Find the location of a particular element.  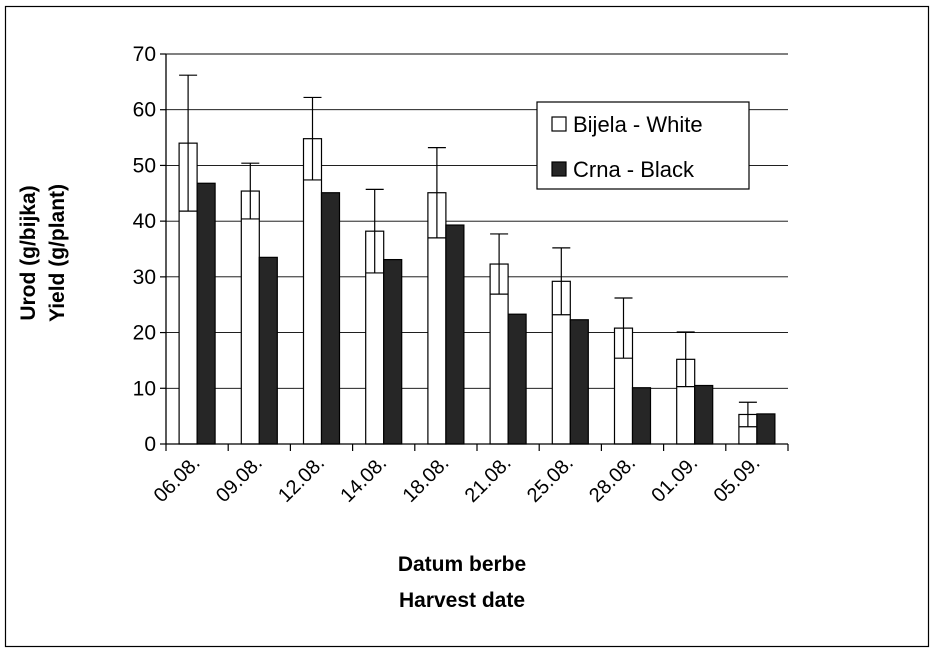

y-tick-label: 10 is located at coordinates (144, 388).